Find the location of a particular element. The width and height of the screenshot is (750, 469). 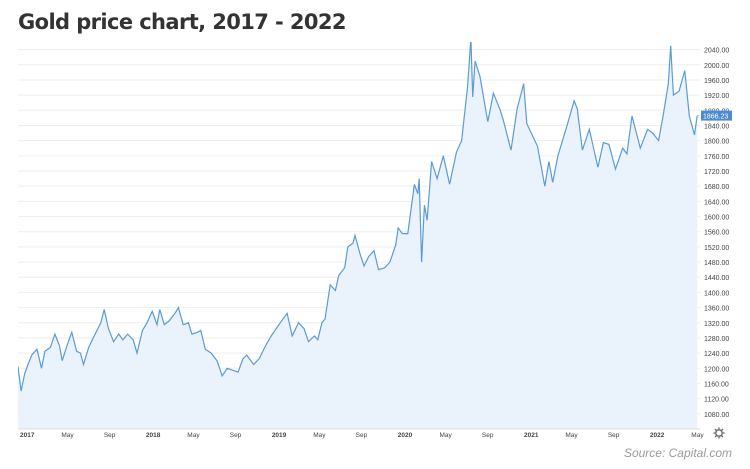

y-tick-label: 1600.00 is located at coordinates (716, 218).